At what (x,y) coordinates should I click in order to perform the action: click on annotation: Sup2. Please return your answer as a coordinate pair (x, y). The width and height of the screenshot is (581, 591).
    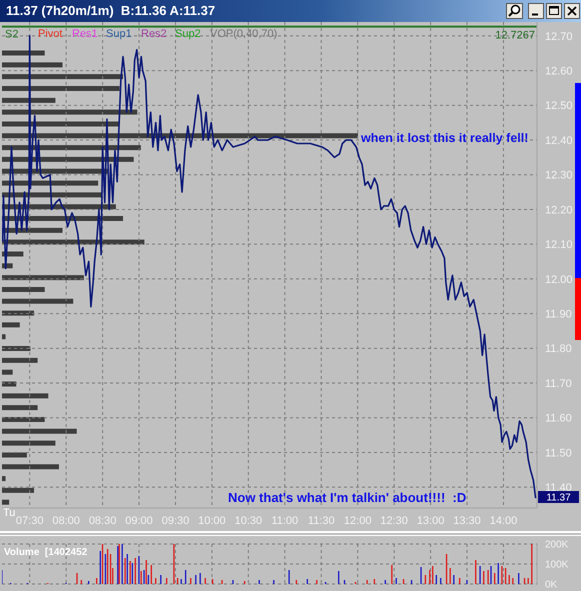
    Looking at the image, I should click on (188, 34).